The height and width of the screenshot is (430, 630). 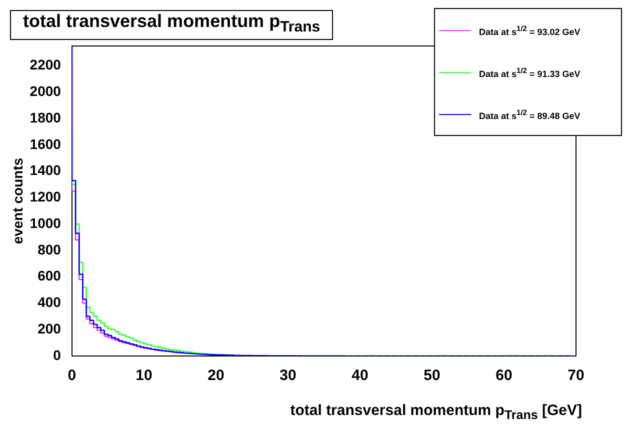 I want to click on x-tick-label: 0, so click(x=72, y=375).